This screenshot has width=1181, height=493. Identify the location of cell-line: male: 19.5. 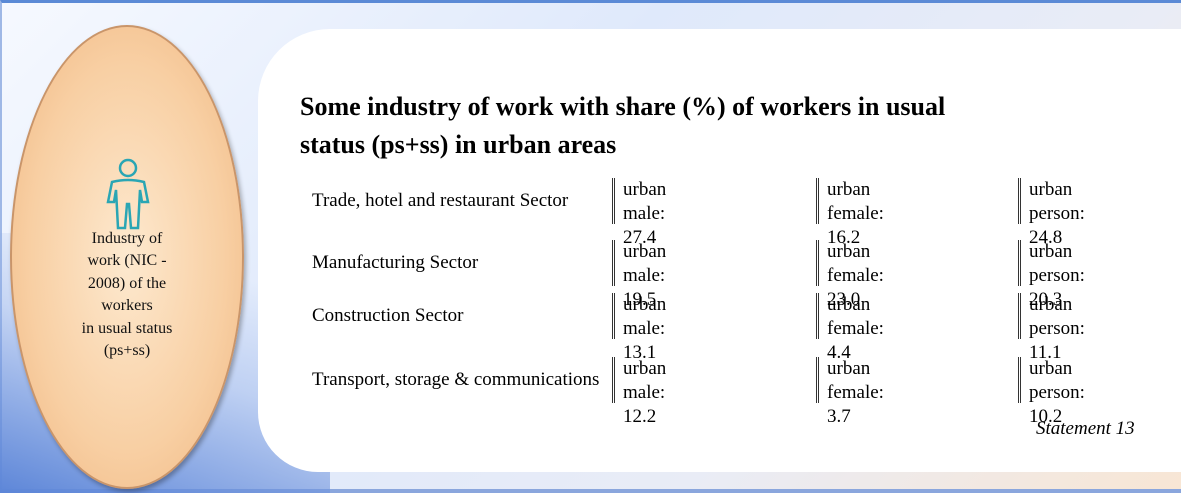
(644, 287).